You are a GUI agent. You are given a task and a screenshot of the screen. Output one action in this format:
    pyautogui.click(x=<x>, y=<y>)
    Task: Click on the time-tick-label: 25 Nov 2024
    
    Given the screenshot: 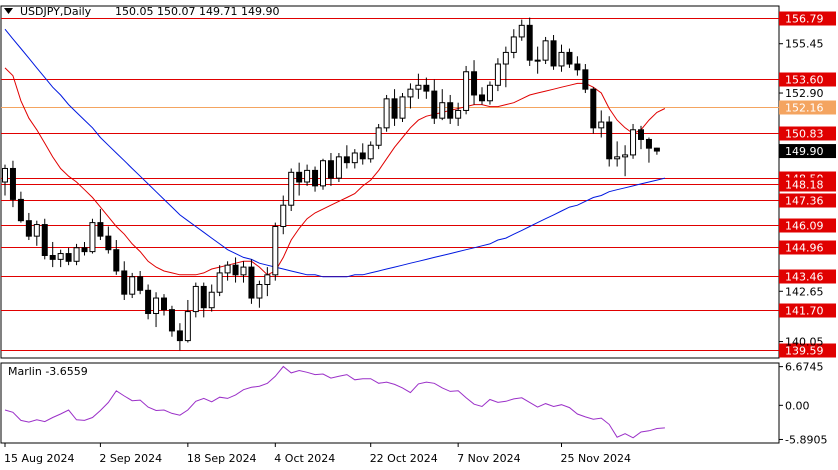 What is the action you would take?
    pyautogui.click(x=596, y=458)
    